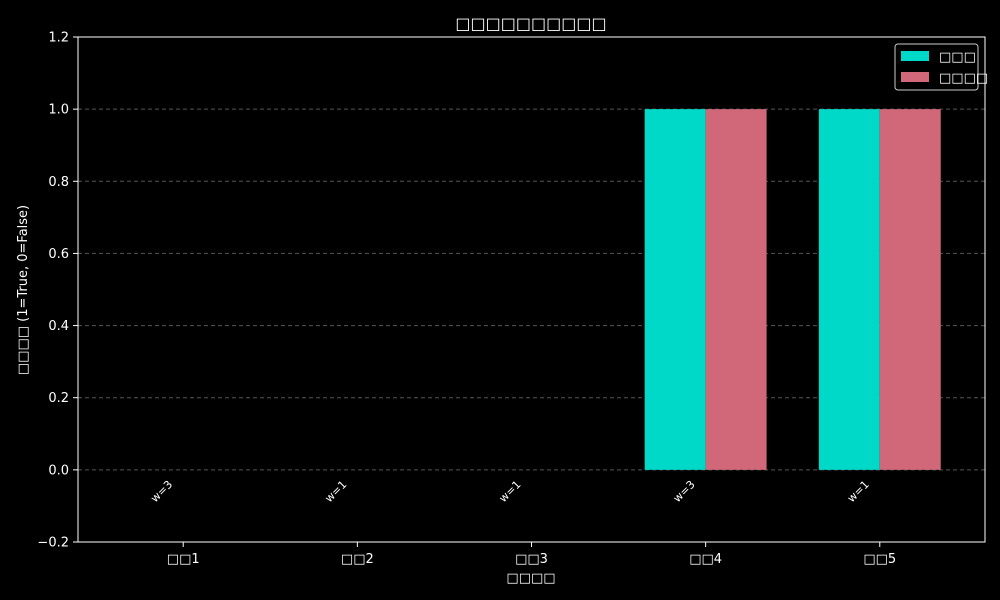 This screenshot has height=600, width=1000. I want to click on y-tick-label: 1.0, so click(58, 110).